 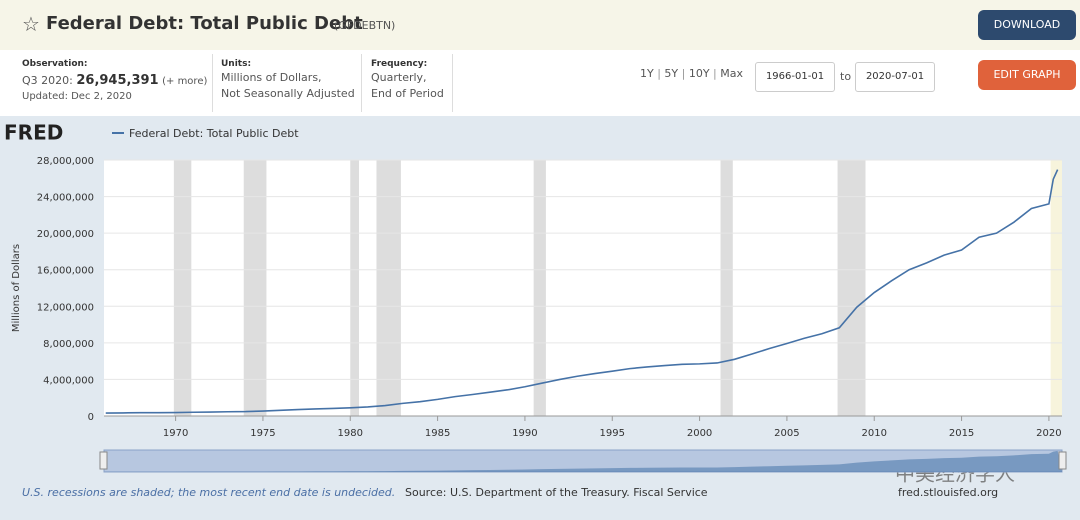 What do you see at coordinates (365, 25) in the screenshot?
I see `series-id: (GFDEBTN)` at bounding box center [365, 25].